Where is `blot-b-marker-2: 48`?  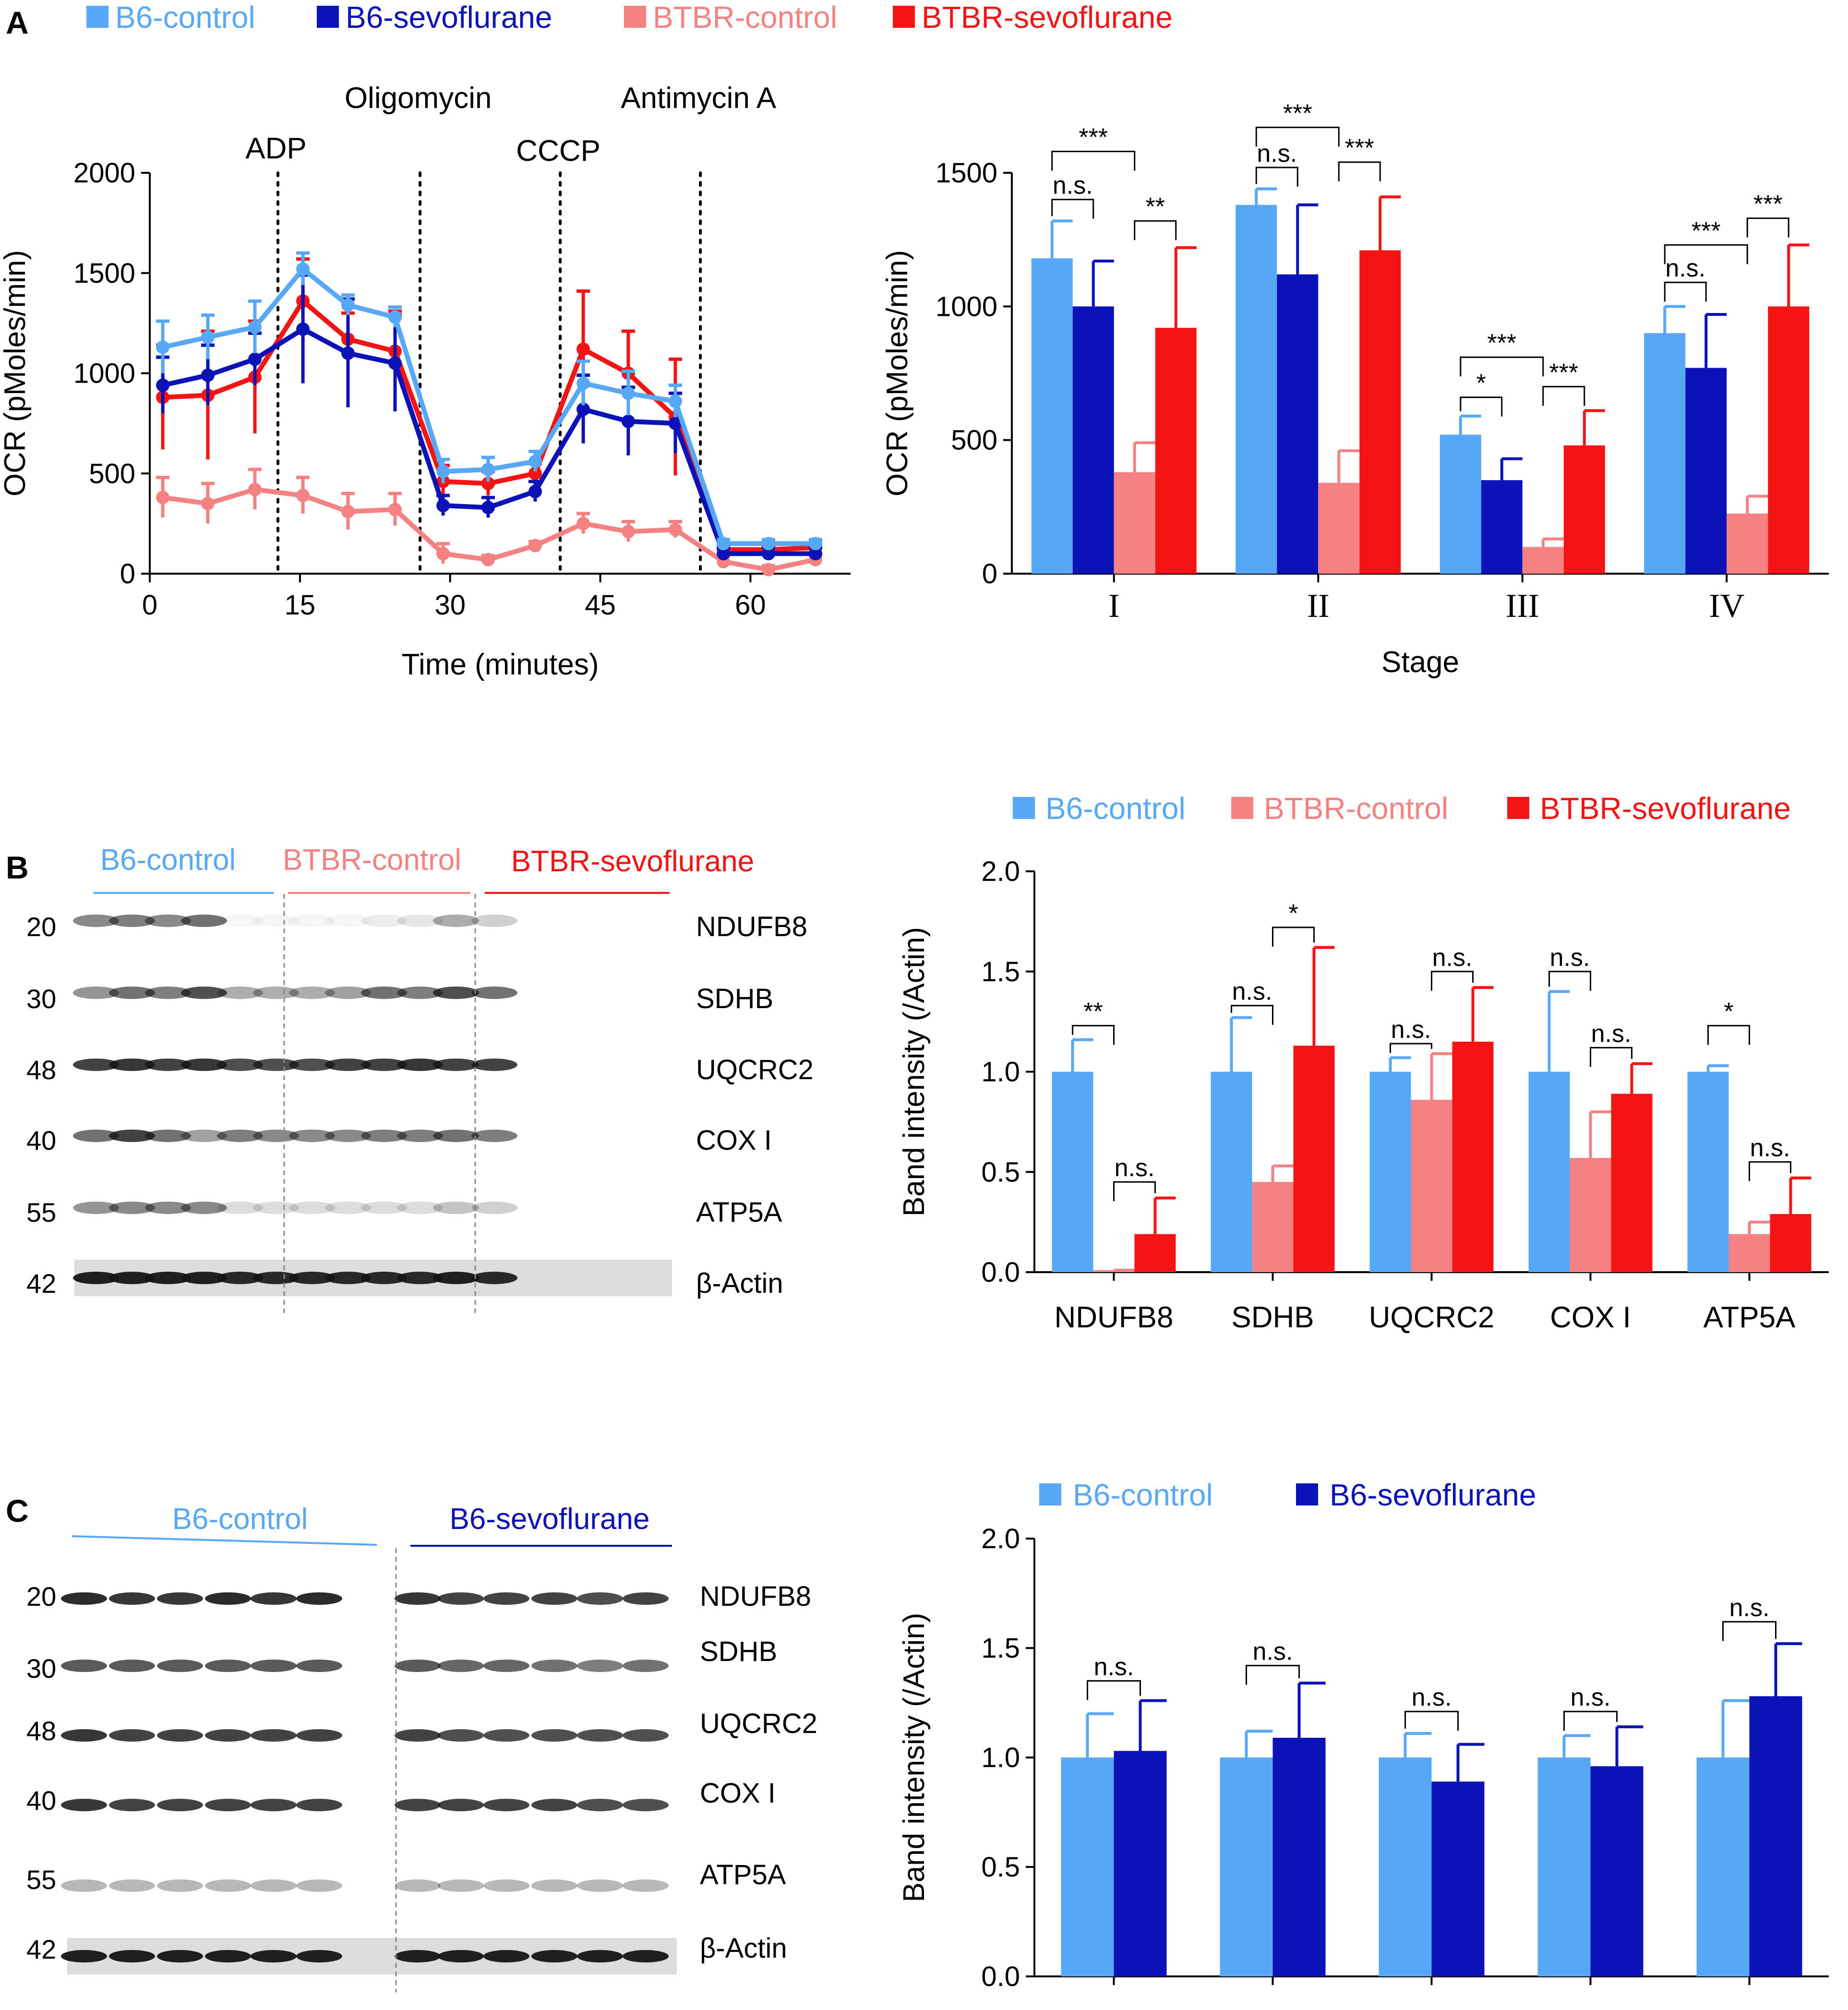
blot-b-marker-2: 48 is located at coordinates (41, 1070).